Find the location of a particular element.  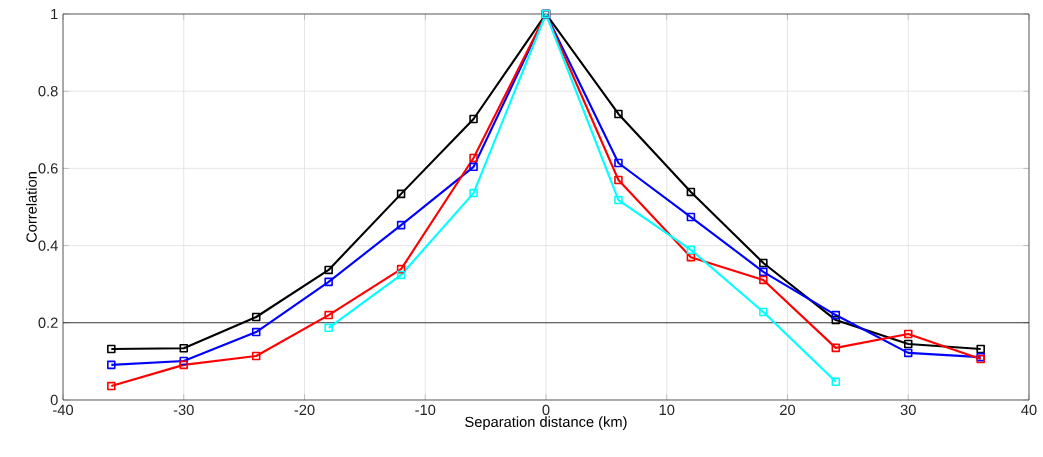

x-tick-label: 0 is located at coordinates (546, 410).